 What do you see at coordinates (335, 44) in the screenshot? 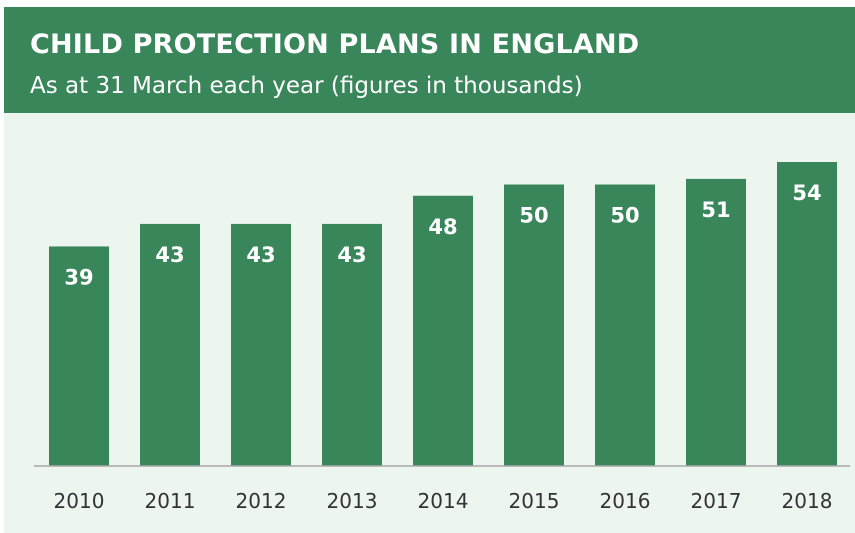
I see `chart-title: CHILD PROTECTION PLANS IN ENGLAND` at bounding box center [335, 44].